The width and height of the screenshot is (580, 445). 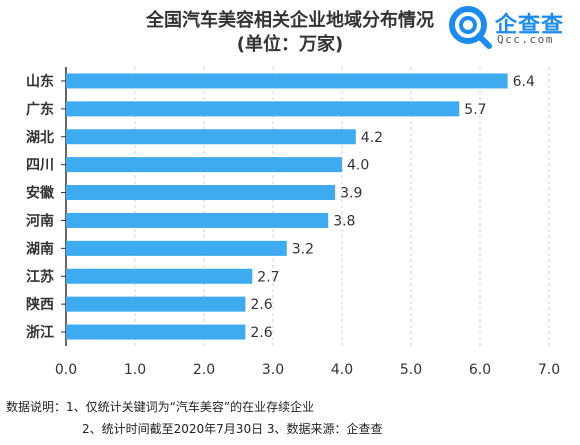 What do you see at coordinates (530, 25) in the screenshot?
I see `brand-name: 企查查` at bounding box center [530, 25].